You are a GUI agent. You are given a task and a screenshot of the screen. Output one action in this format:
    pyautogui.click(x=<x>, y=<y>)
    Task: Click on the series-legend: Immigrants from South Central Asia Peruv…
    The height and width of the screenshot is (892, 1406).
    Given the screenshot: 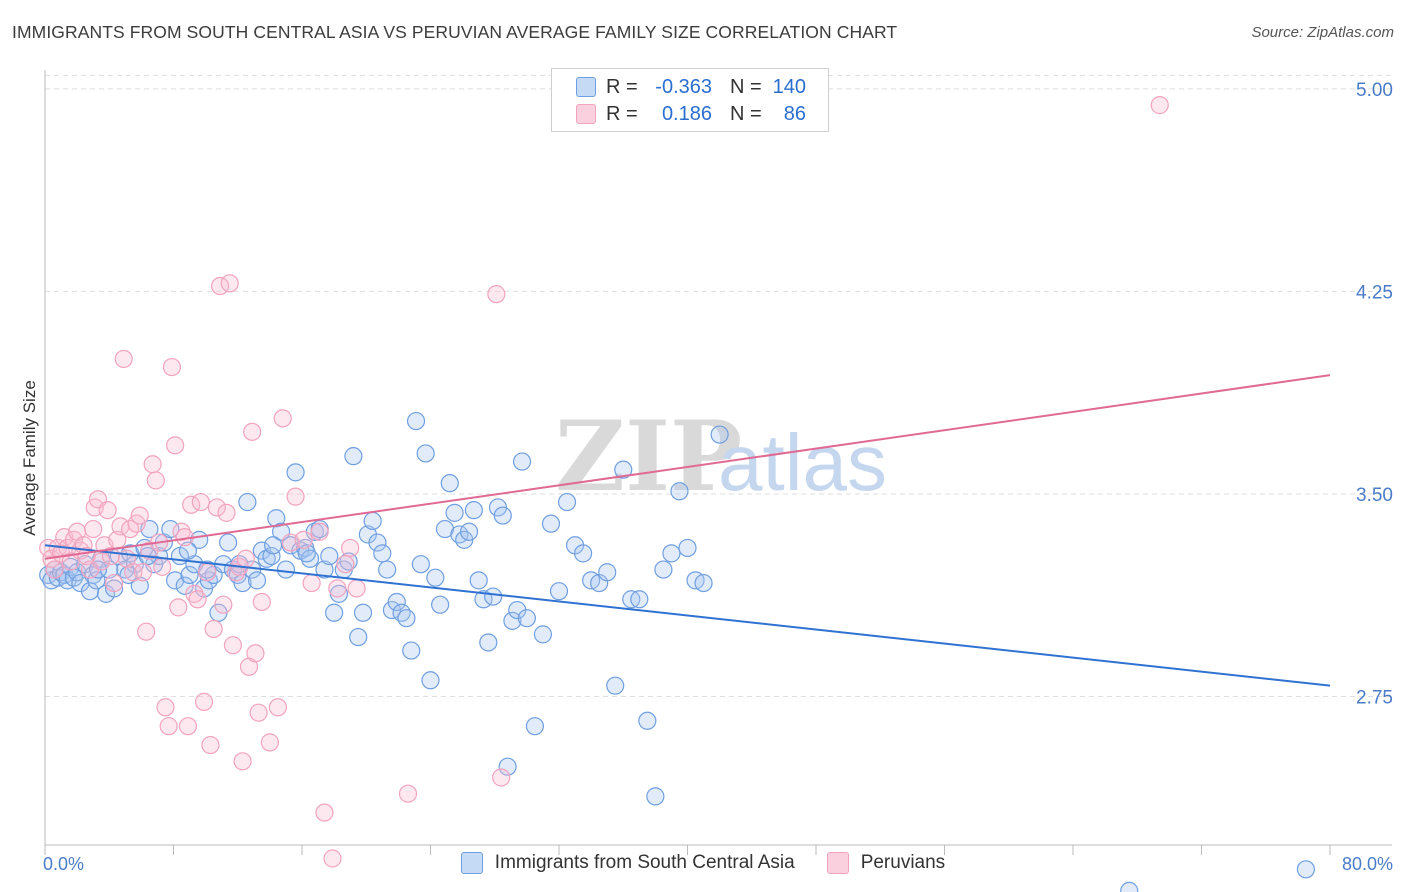 What is the action you would take?
    pyautogui.click(x=703, y=863)
    